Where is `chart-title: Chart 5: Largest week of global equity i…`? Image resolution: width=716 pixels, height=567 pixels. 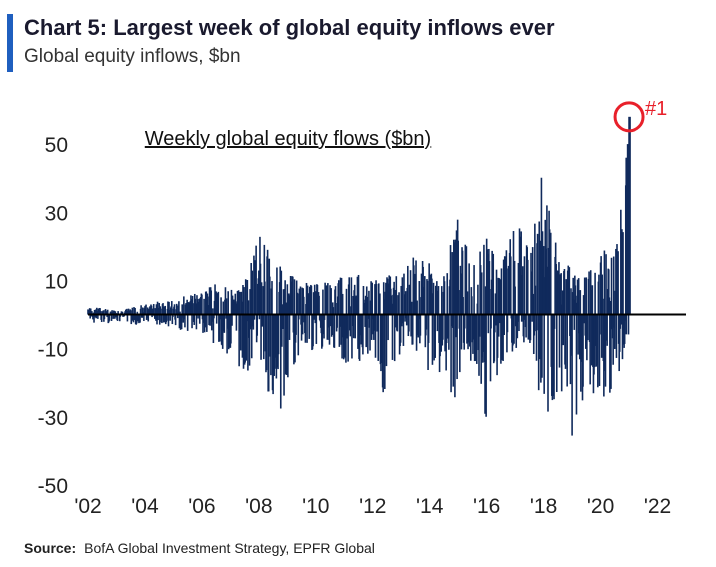 chart-title: Chart 5: Largest week of global equity i… is located at coordinates (289, 27).